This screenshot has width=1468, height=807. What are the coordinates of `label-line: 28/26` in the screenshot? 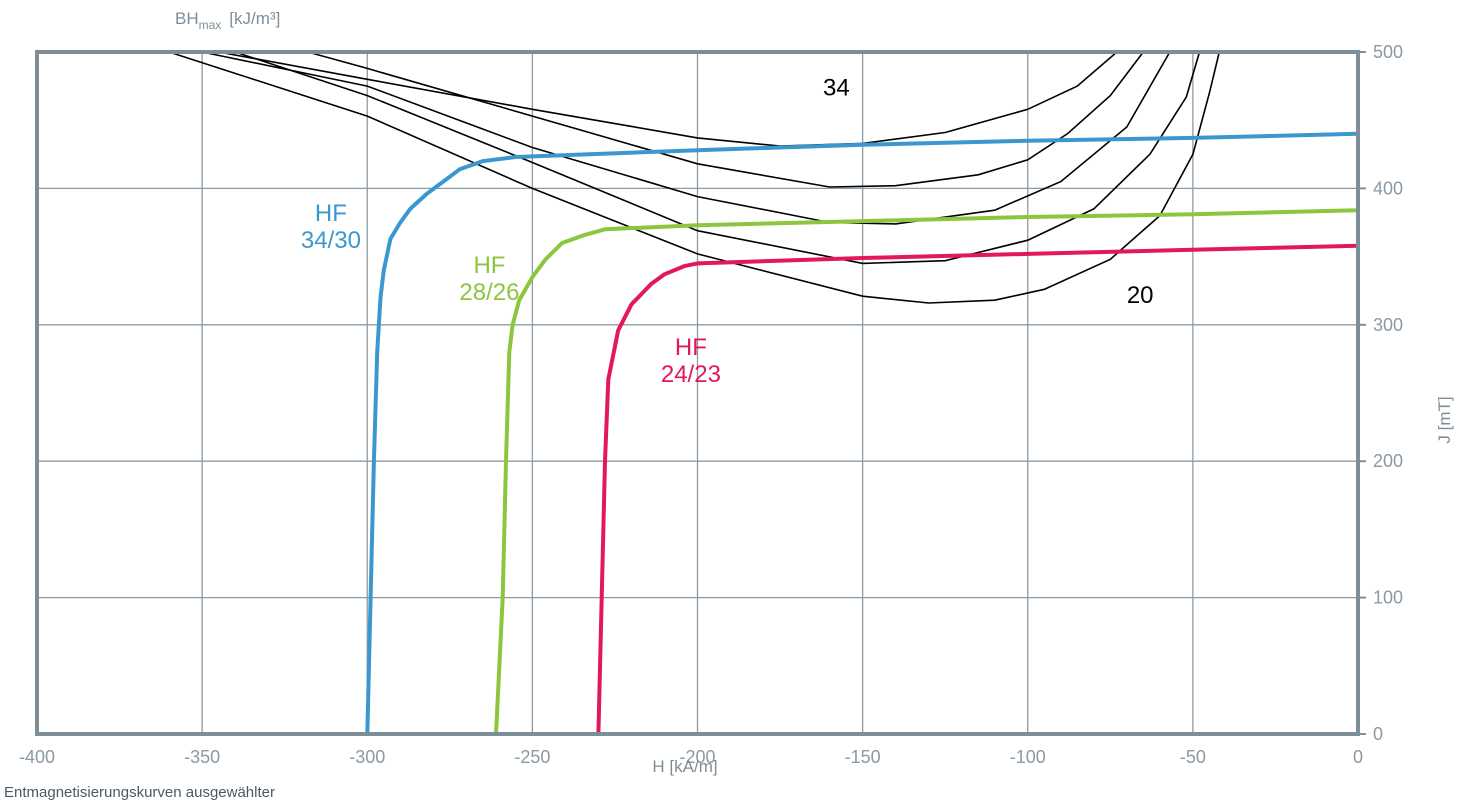 It's located at (489, 292).